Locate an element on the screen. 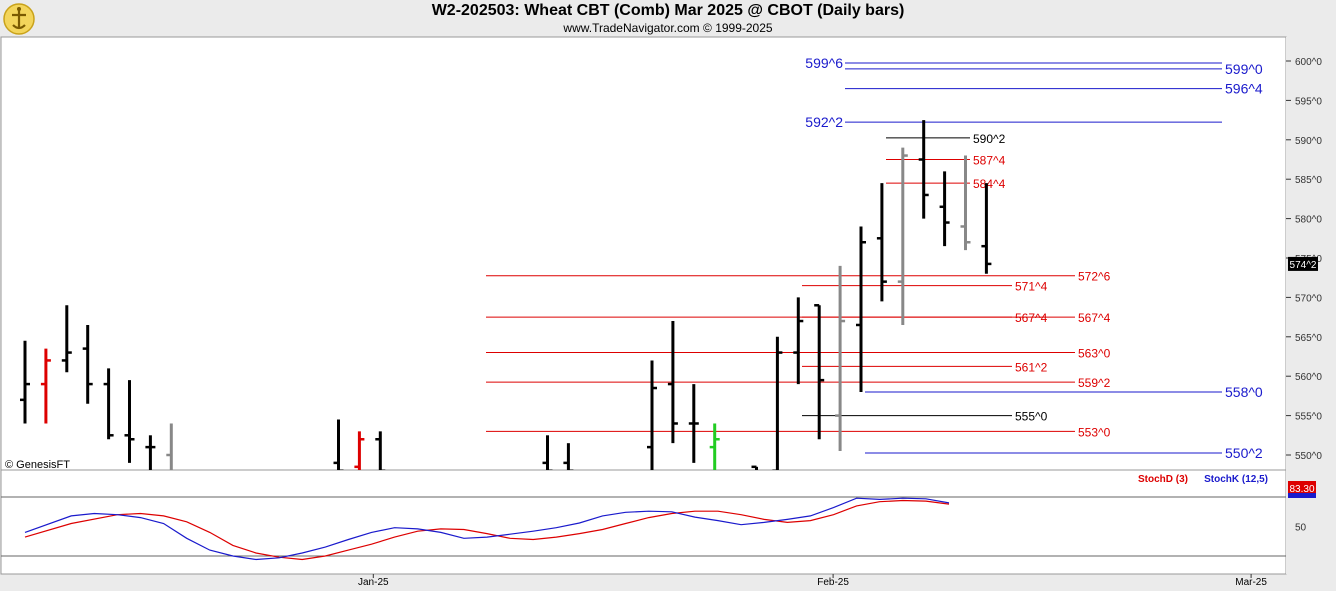 This screenshot has height=591, width=1336. legend-stoch-d: StochD (3) is located at coordinates (1163, 479).